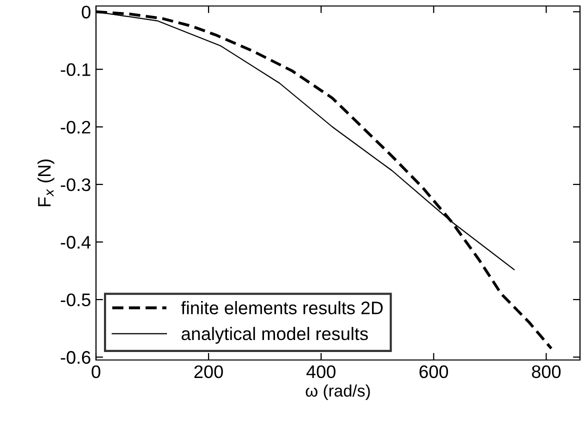 The width and height of the screenshot is (588, 423). Describe the element at coordinates (321, 371) in the screenshot. I see `x-tick-label: 400` at that location.